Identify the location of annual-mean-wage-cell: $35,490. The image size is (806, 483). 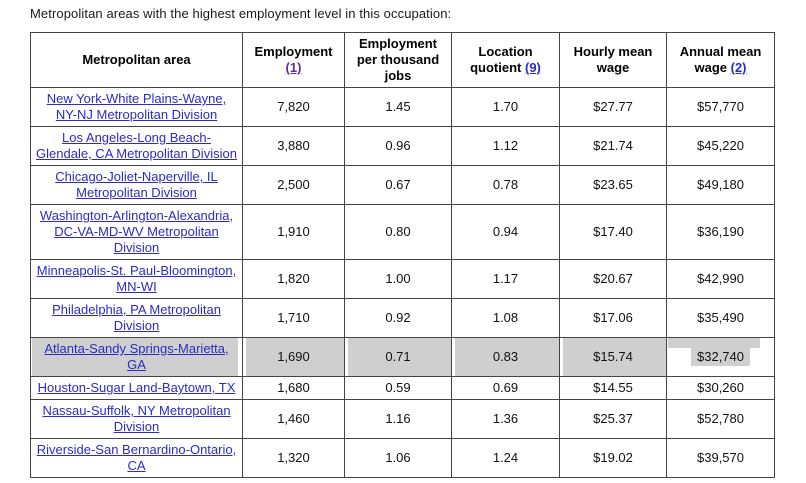
(720, 318).